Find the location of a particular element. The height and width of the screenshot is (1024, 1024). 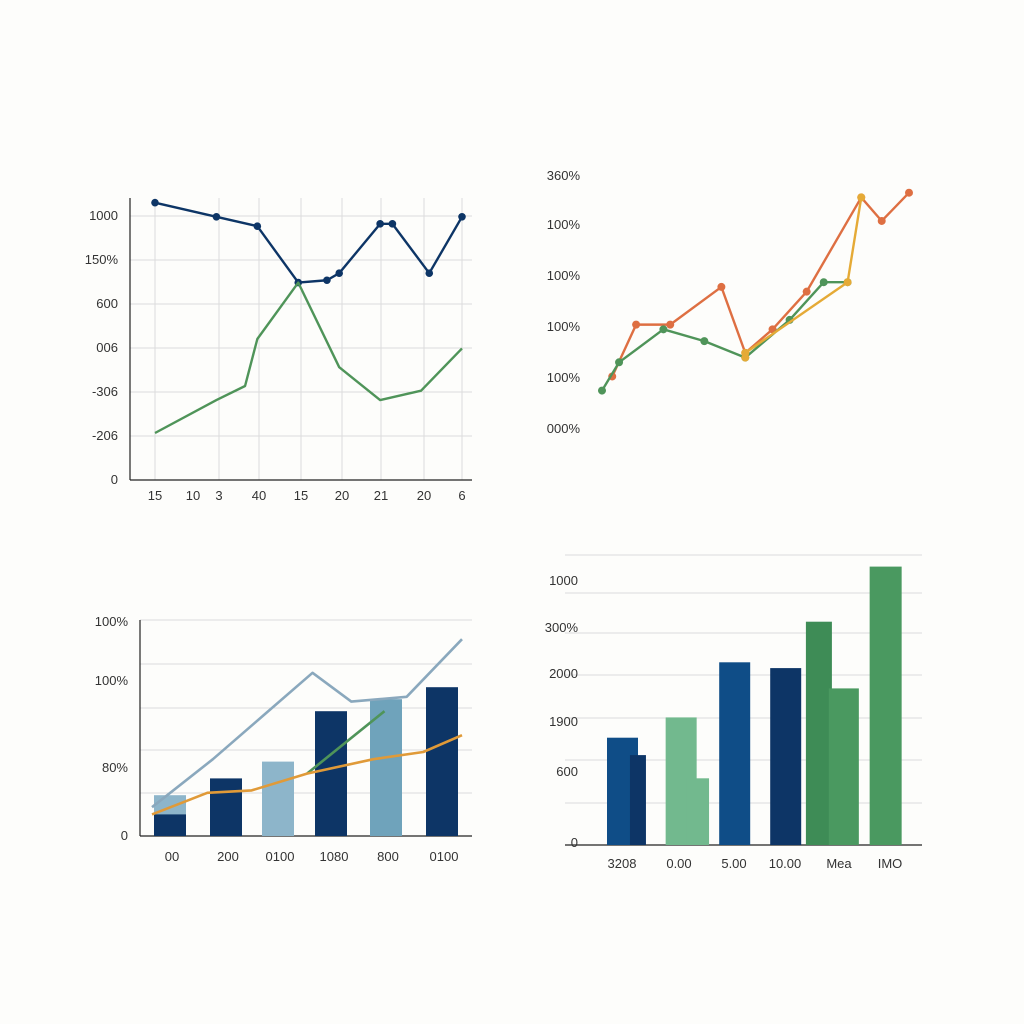

y-tick-label: 006 is located at coordinates (107, 347).